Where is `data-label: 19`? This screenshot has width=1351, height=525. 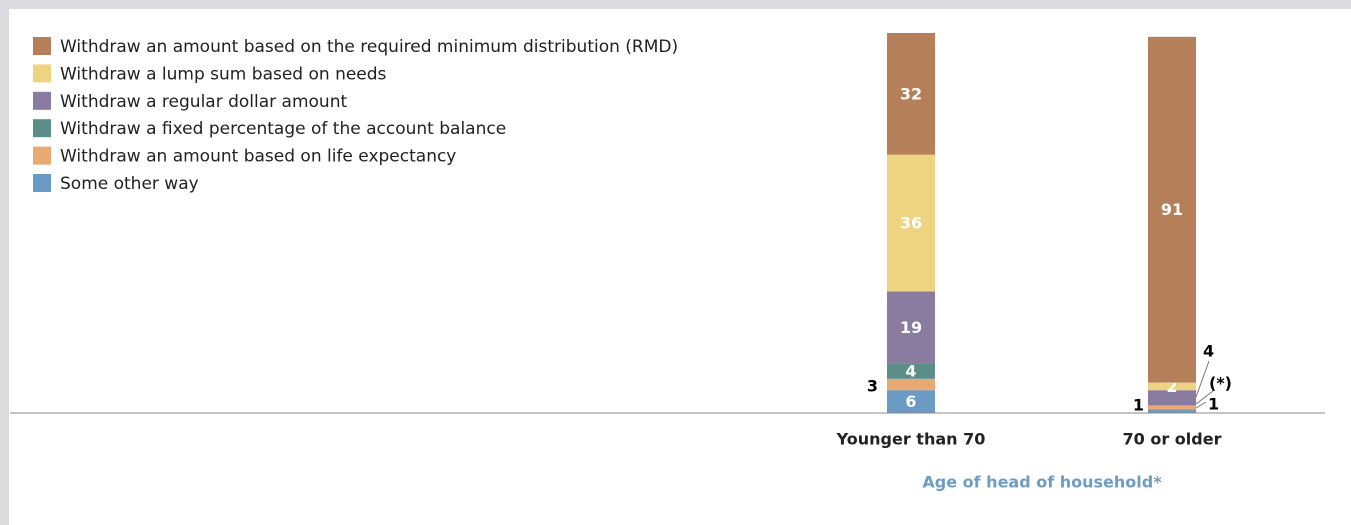
data-label: 19 is located at coordinates (911, 327).